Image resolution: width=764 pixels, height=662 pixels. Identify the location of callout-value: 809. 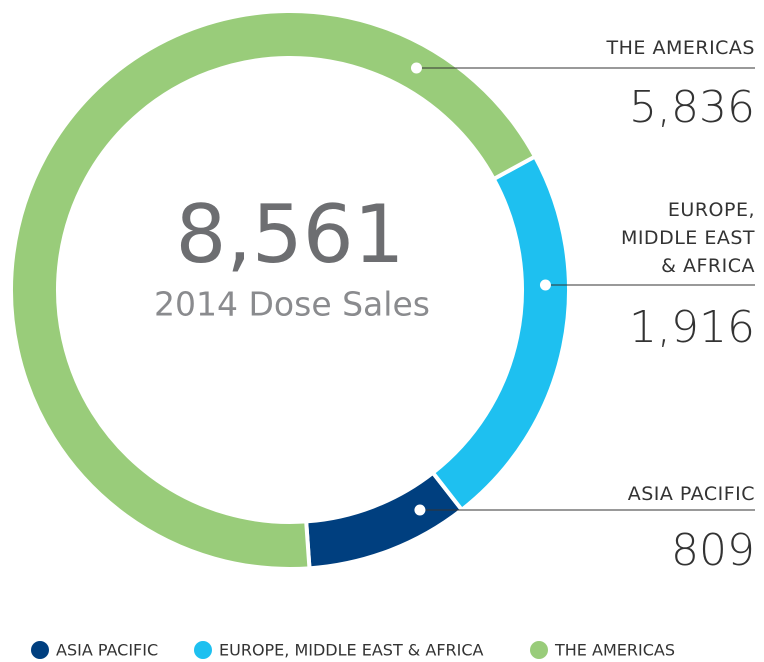
(713, 550).